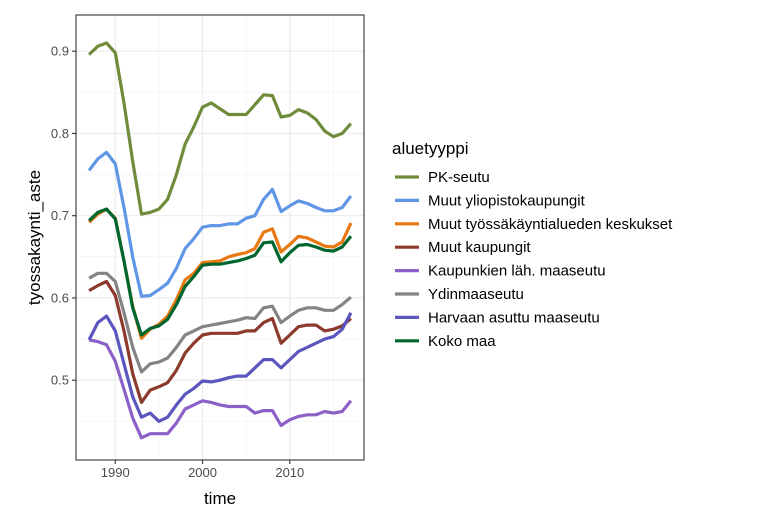  I want to click on legend-label-5: Kaupunkien läh. maaseutu, so click(517, 271).